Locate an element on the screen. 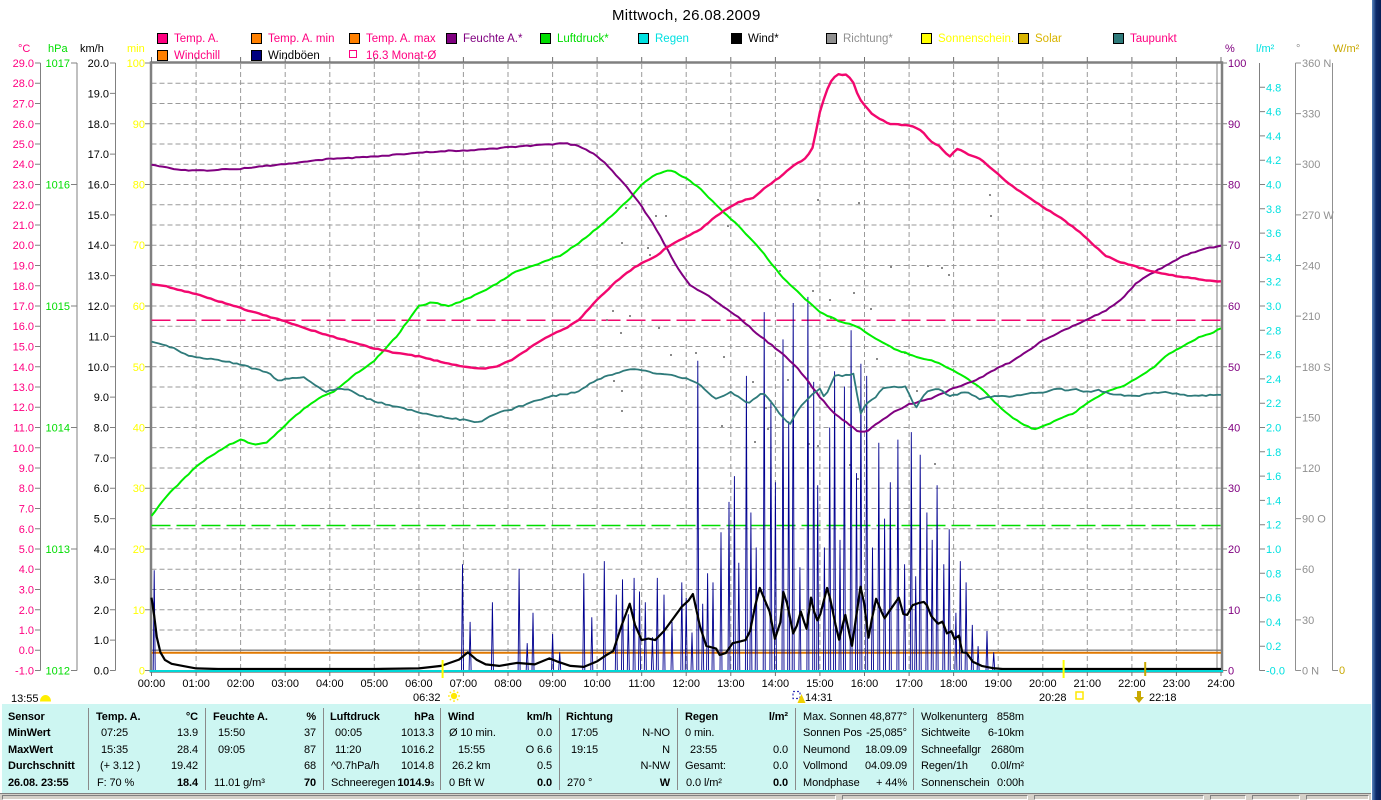 The image size is (1381, 800). svg-text: 07:00 is located at coordinates (464, 684).